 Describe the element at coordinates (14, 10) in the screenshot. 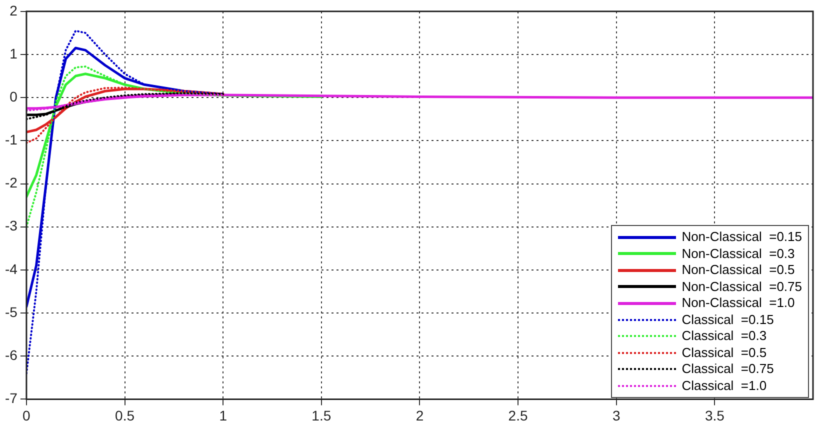

I see `y-tick-label: 2` at that location.